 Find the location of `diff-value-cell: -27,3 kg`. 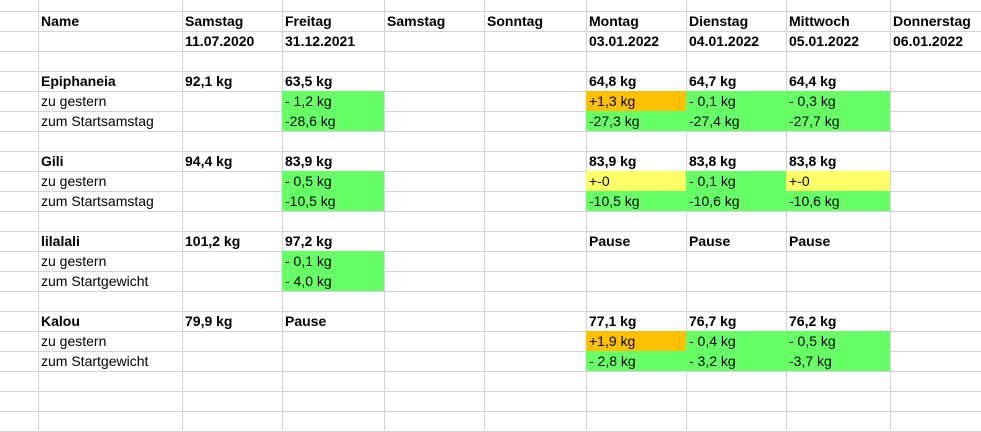

diff-value-cell: -27,3 kg is located at coordinates (636, 121).